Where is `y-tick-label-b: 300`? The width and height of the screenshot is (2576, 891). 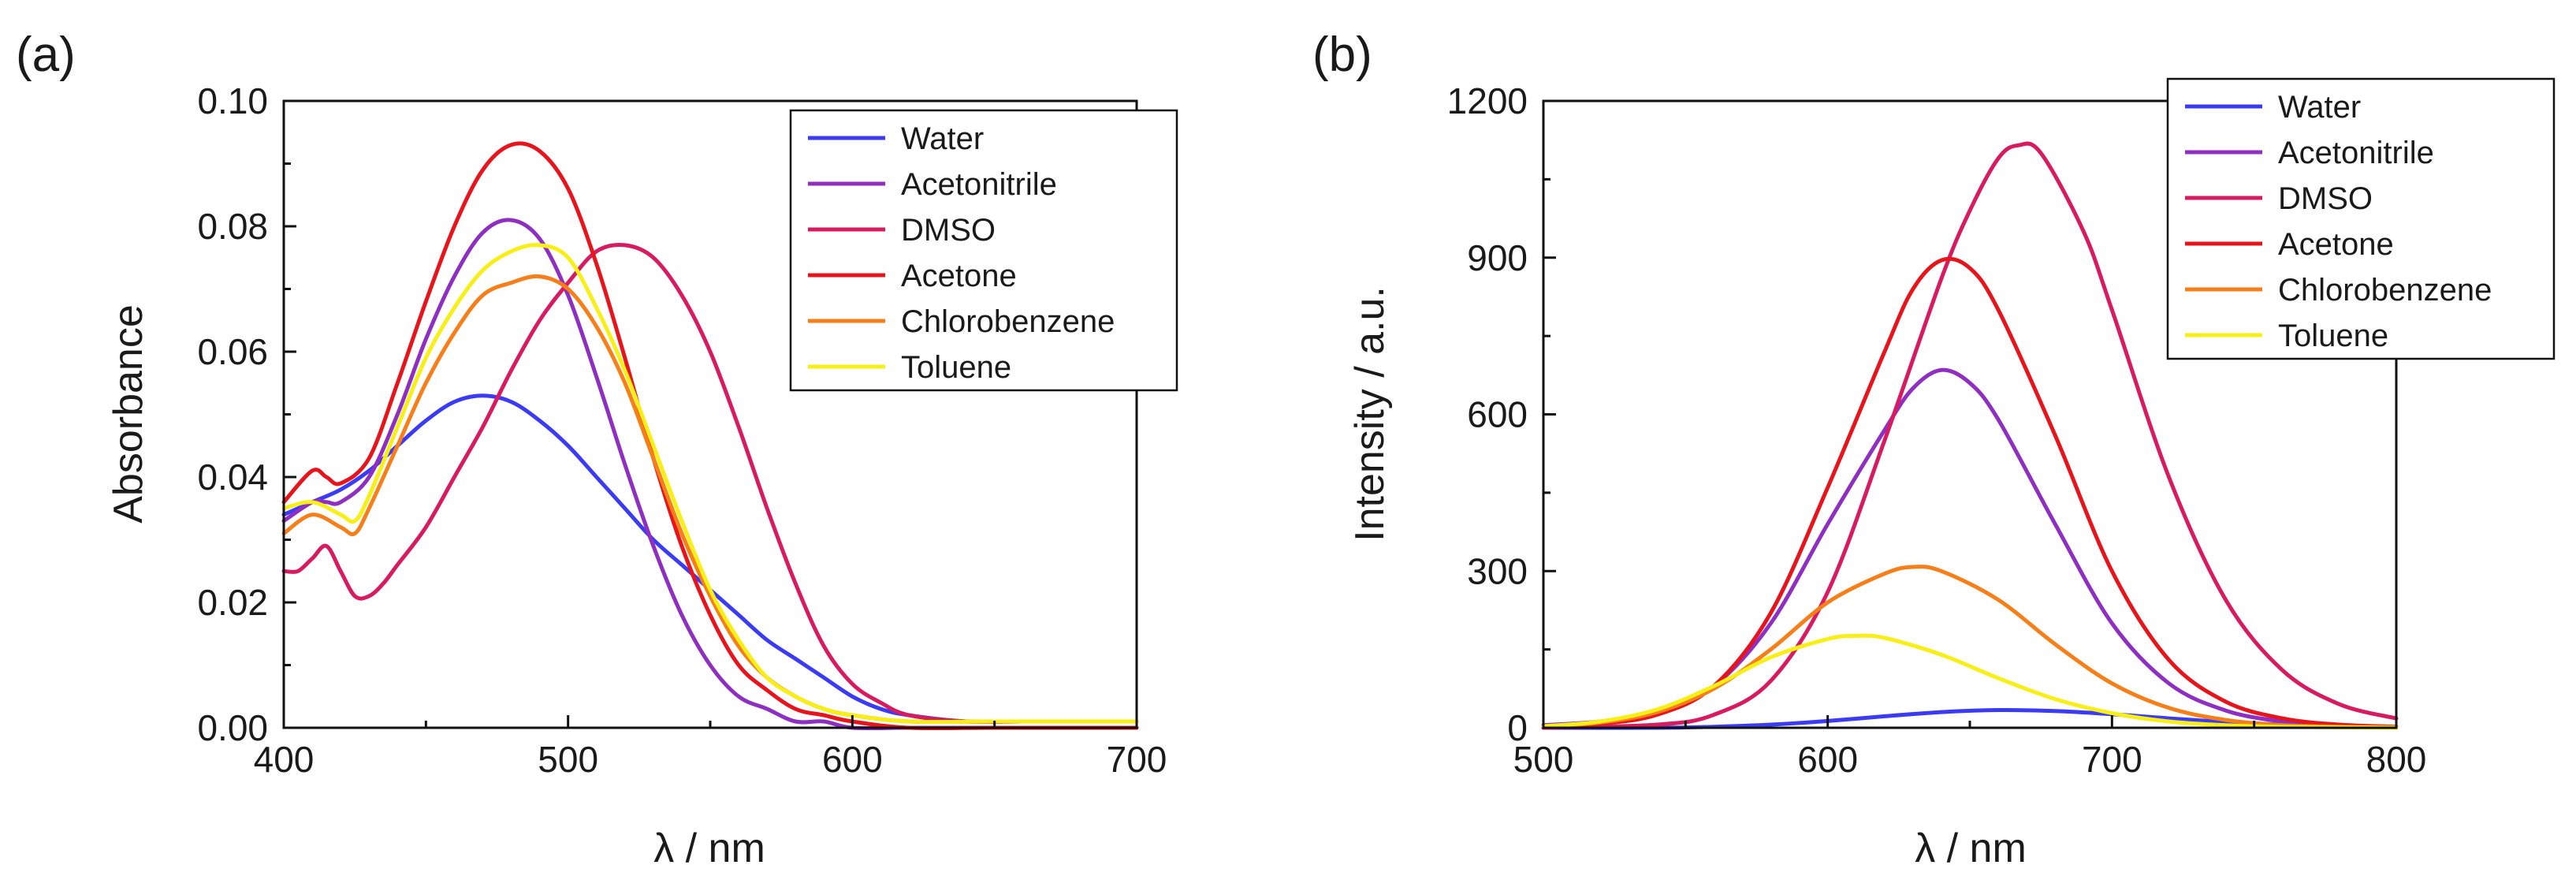 y-tick-label-b: 300 is located at coordinates (1497, 570).